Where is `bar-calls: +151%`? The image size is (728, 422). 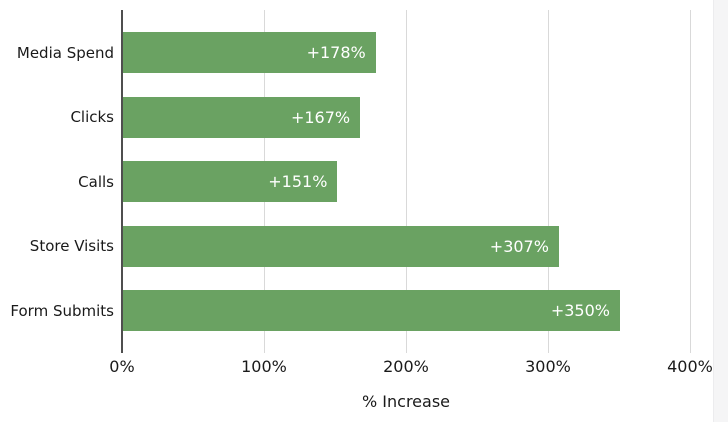
bar-calls: +151% is located at coordinates (230, 181).